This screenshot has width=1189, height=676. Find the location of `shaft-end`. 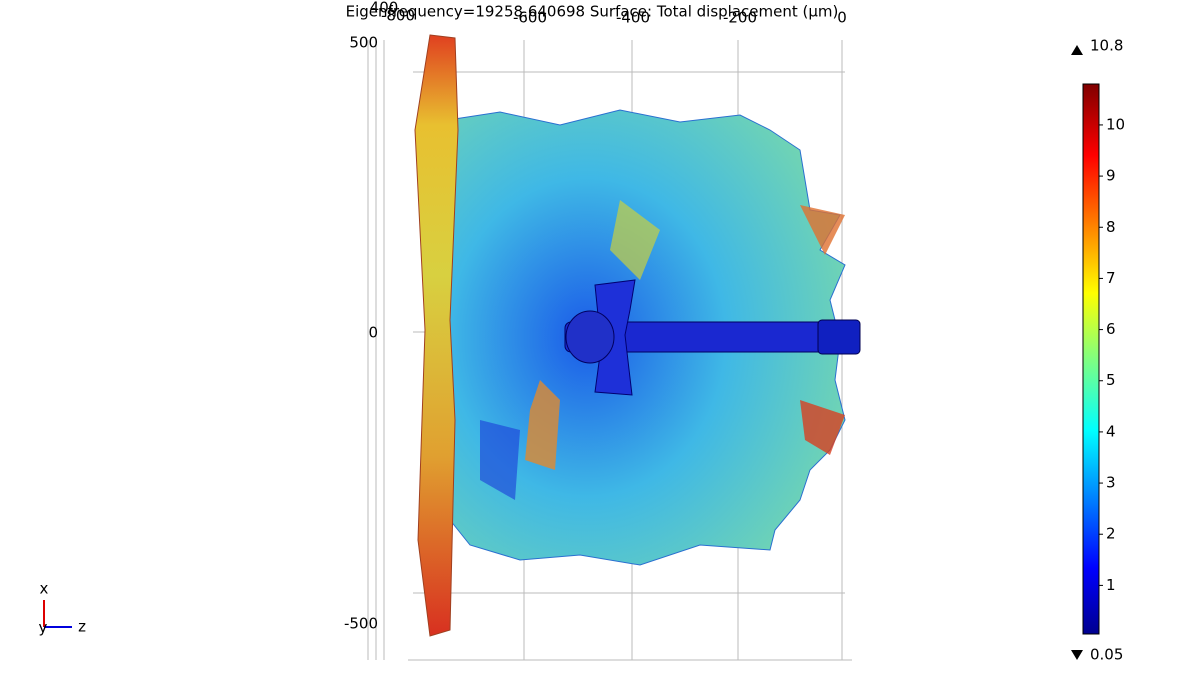

shaft-end is located at coordinates (839, 337).